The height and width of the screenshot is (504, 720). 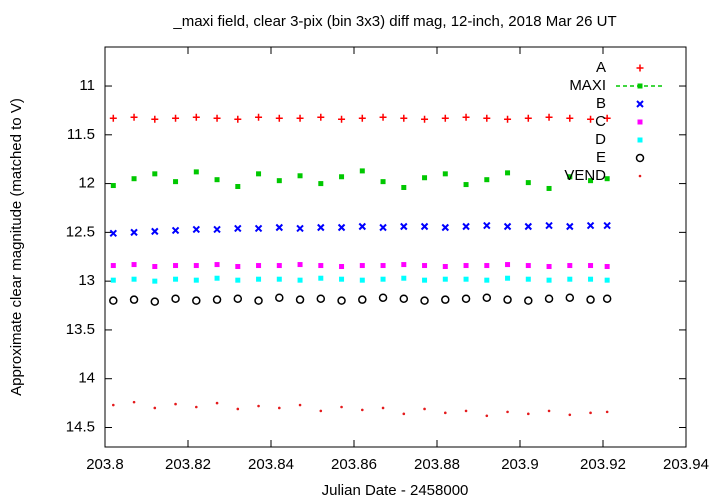 I want to click on y-tick-label: 13, so click(x=86, y=280).